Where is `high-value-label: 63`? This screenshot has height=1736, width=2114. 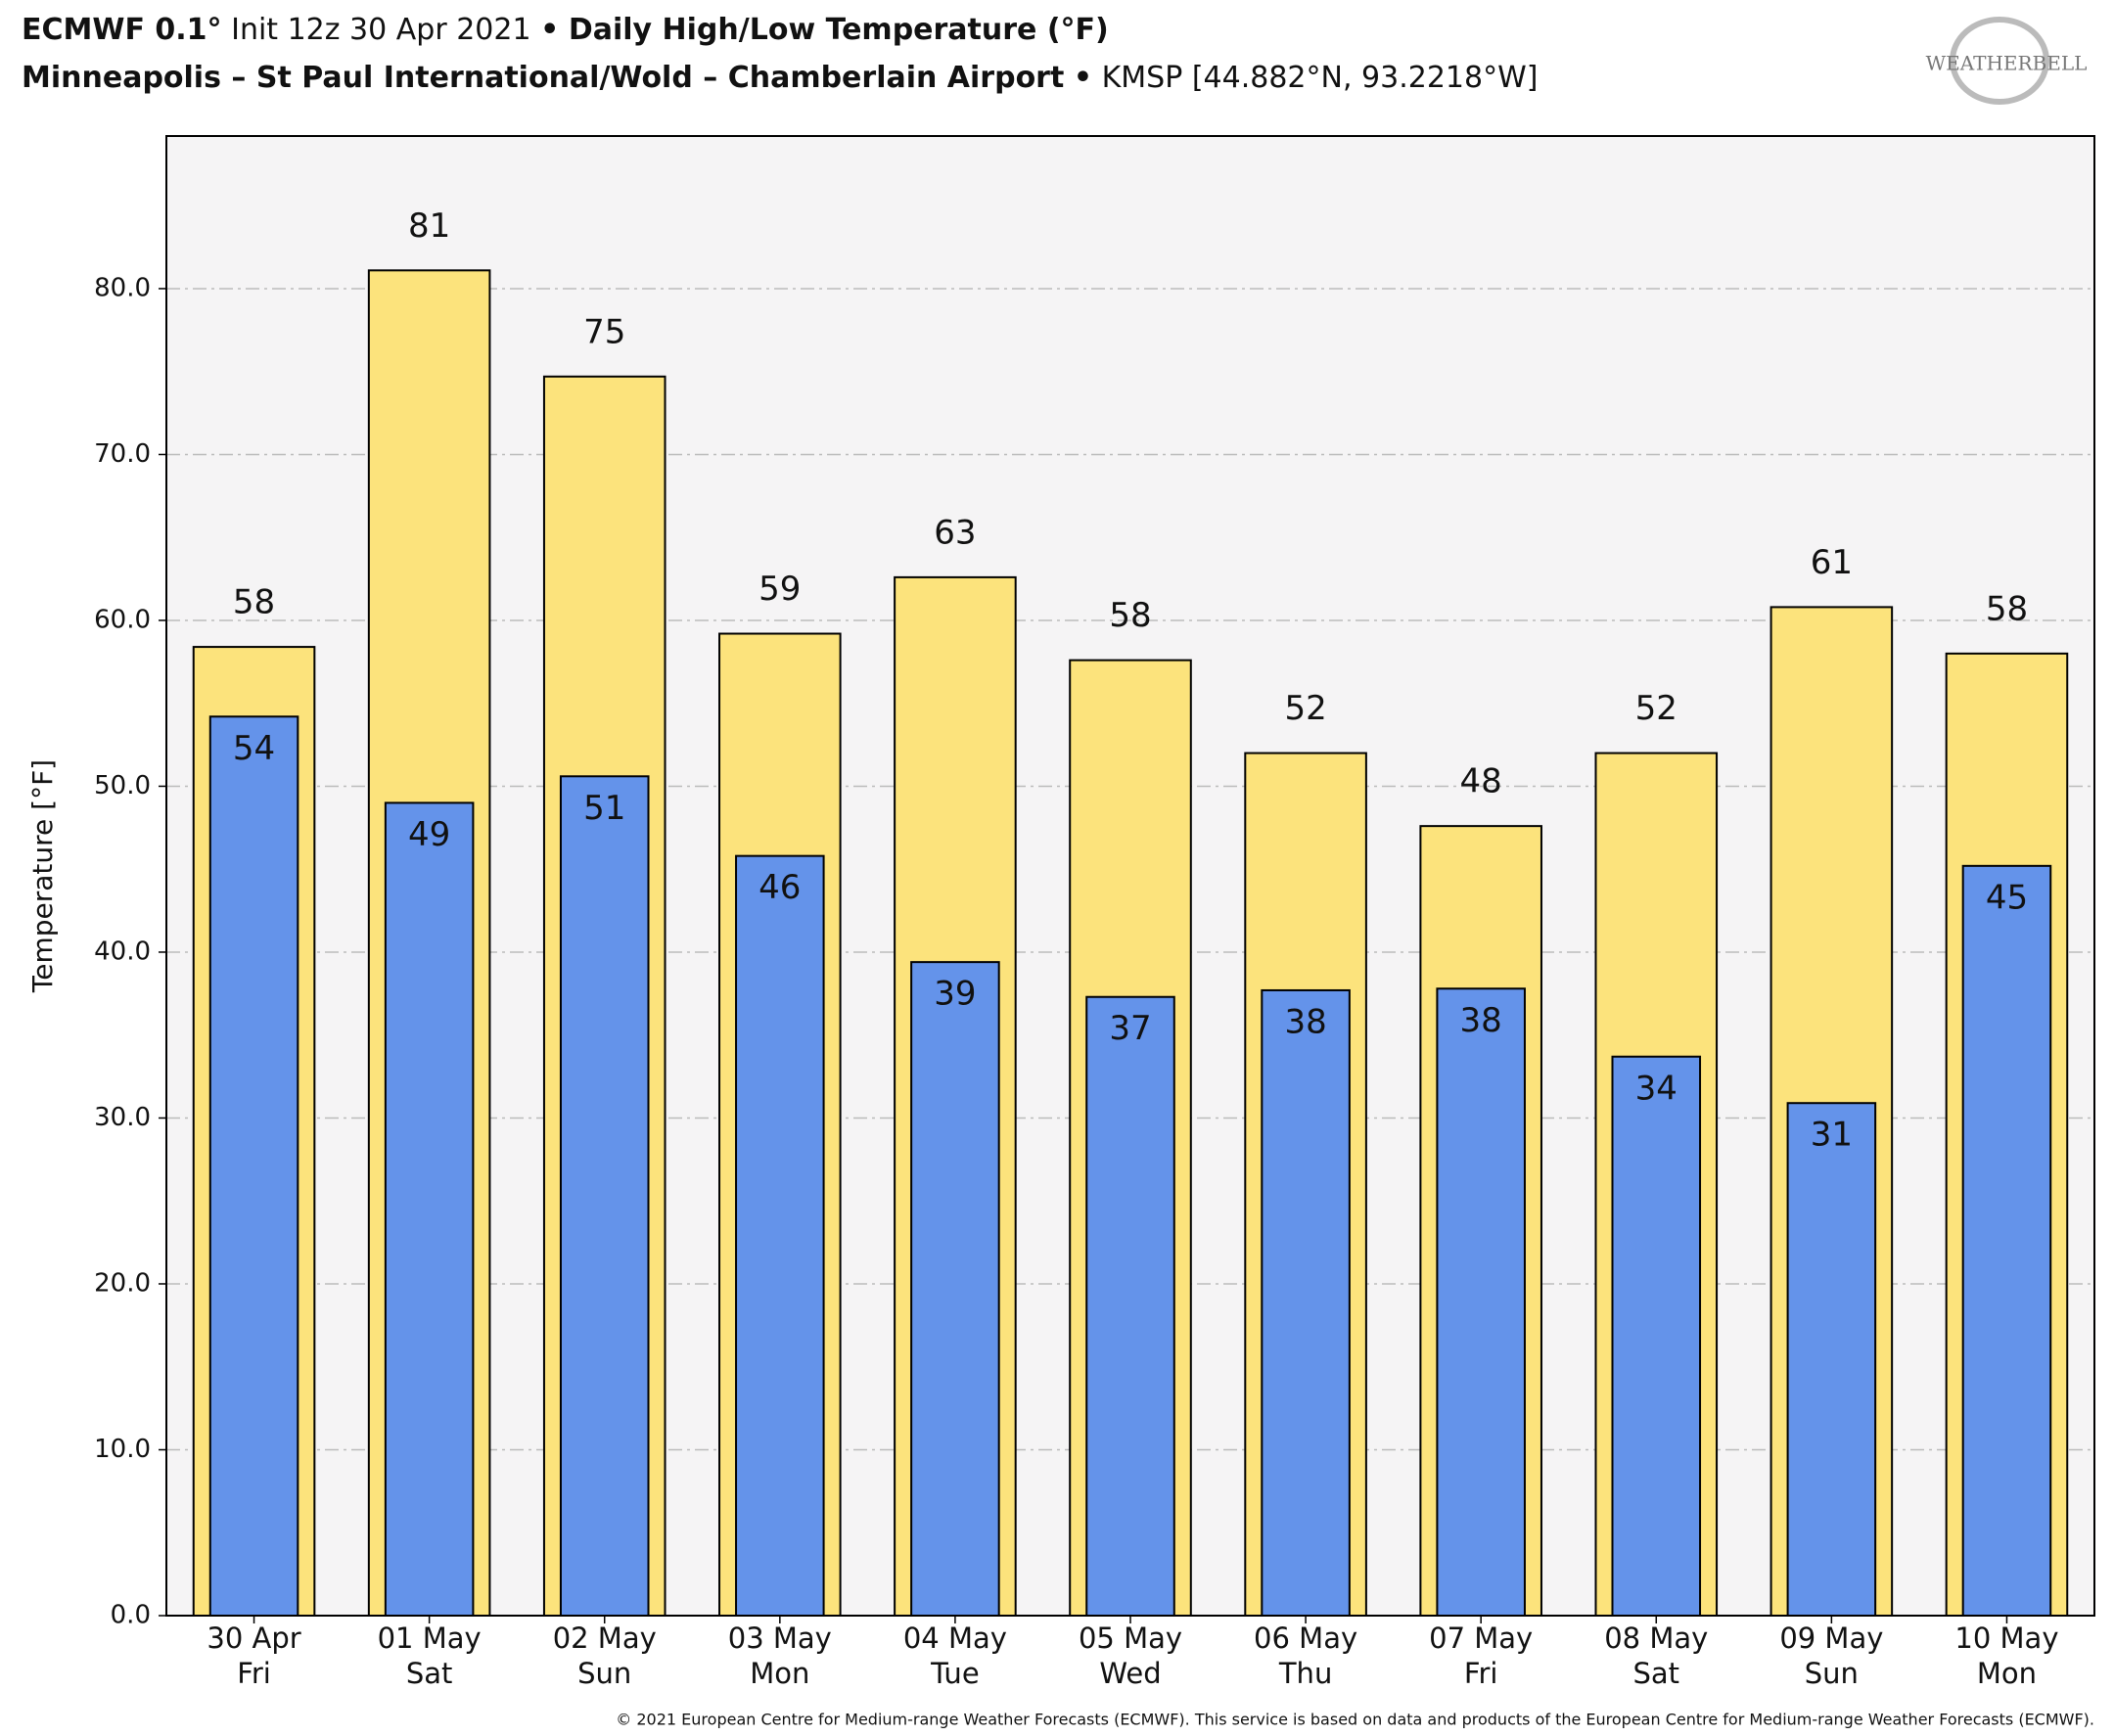 high-value-label: 63 is located at coordinates (955, 532).